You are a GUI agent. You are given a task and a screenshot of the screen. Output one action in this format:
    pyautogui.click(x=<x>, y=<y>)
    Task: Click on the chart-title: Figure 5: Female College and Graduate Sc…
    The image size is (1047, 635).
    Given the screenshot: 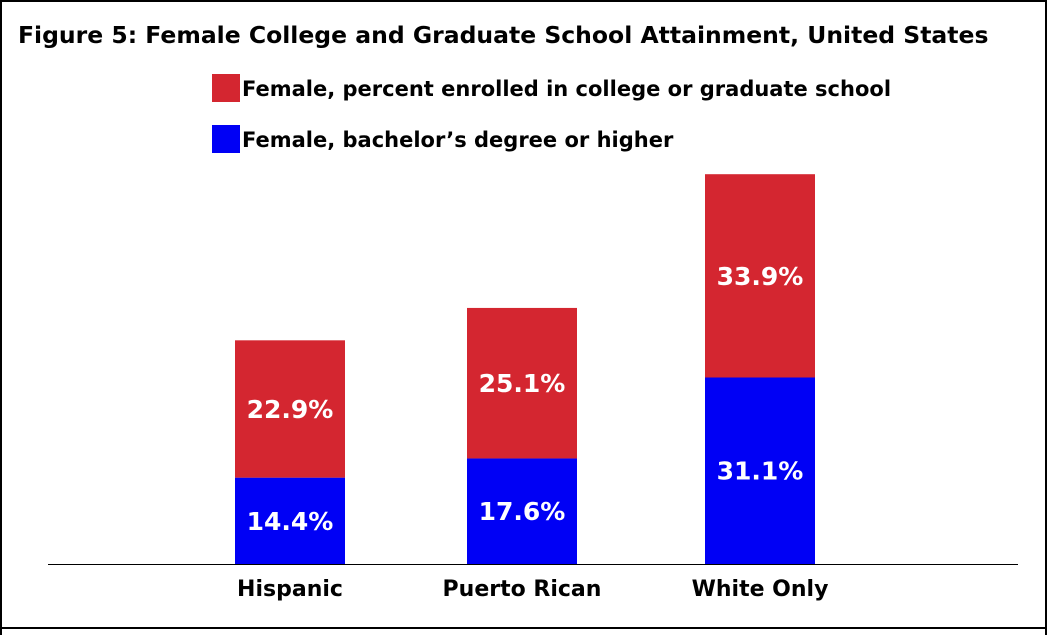 What is the action you would take?
    pyautogui.click(x=503, y=35)
    